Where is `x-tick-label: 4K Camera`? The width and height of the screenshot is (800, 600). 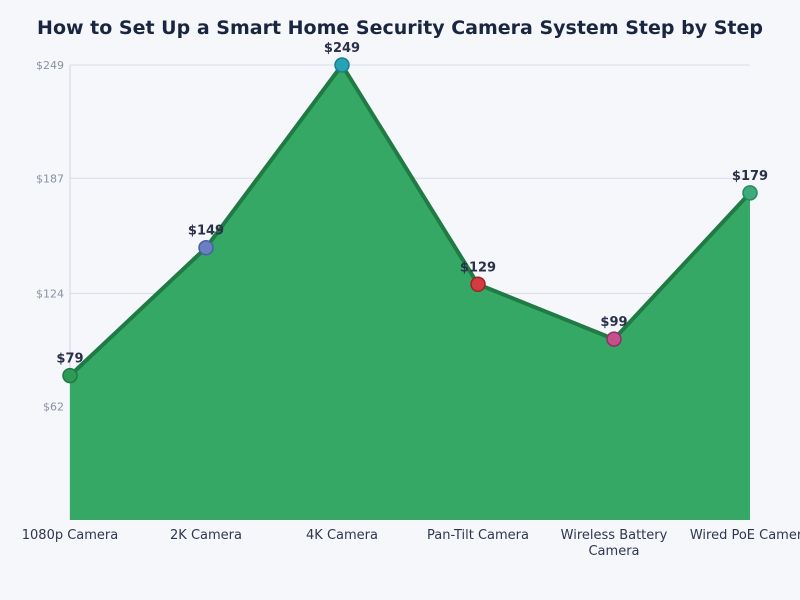 x-tick-label: 4K Camera is located at coordinates (342, 535).